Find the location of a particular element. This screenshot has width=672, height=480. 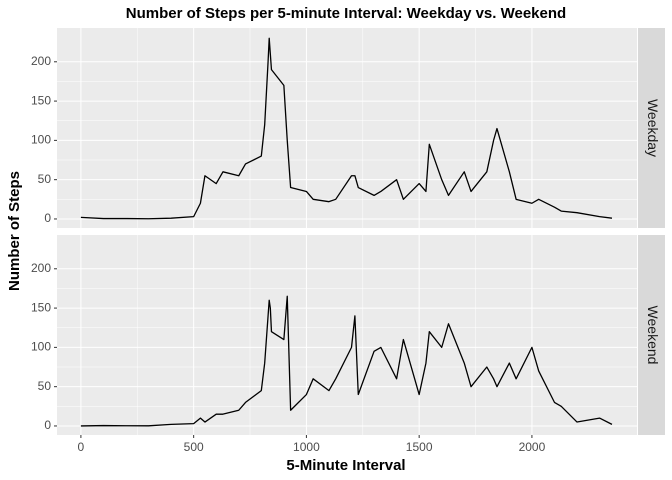

x-tick-label: 0 is located at coordinates (81, 447).